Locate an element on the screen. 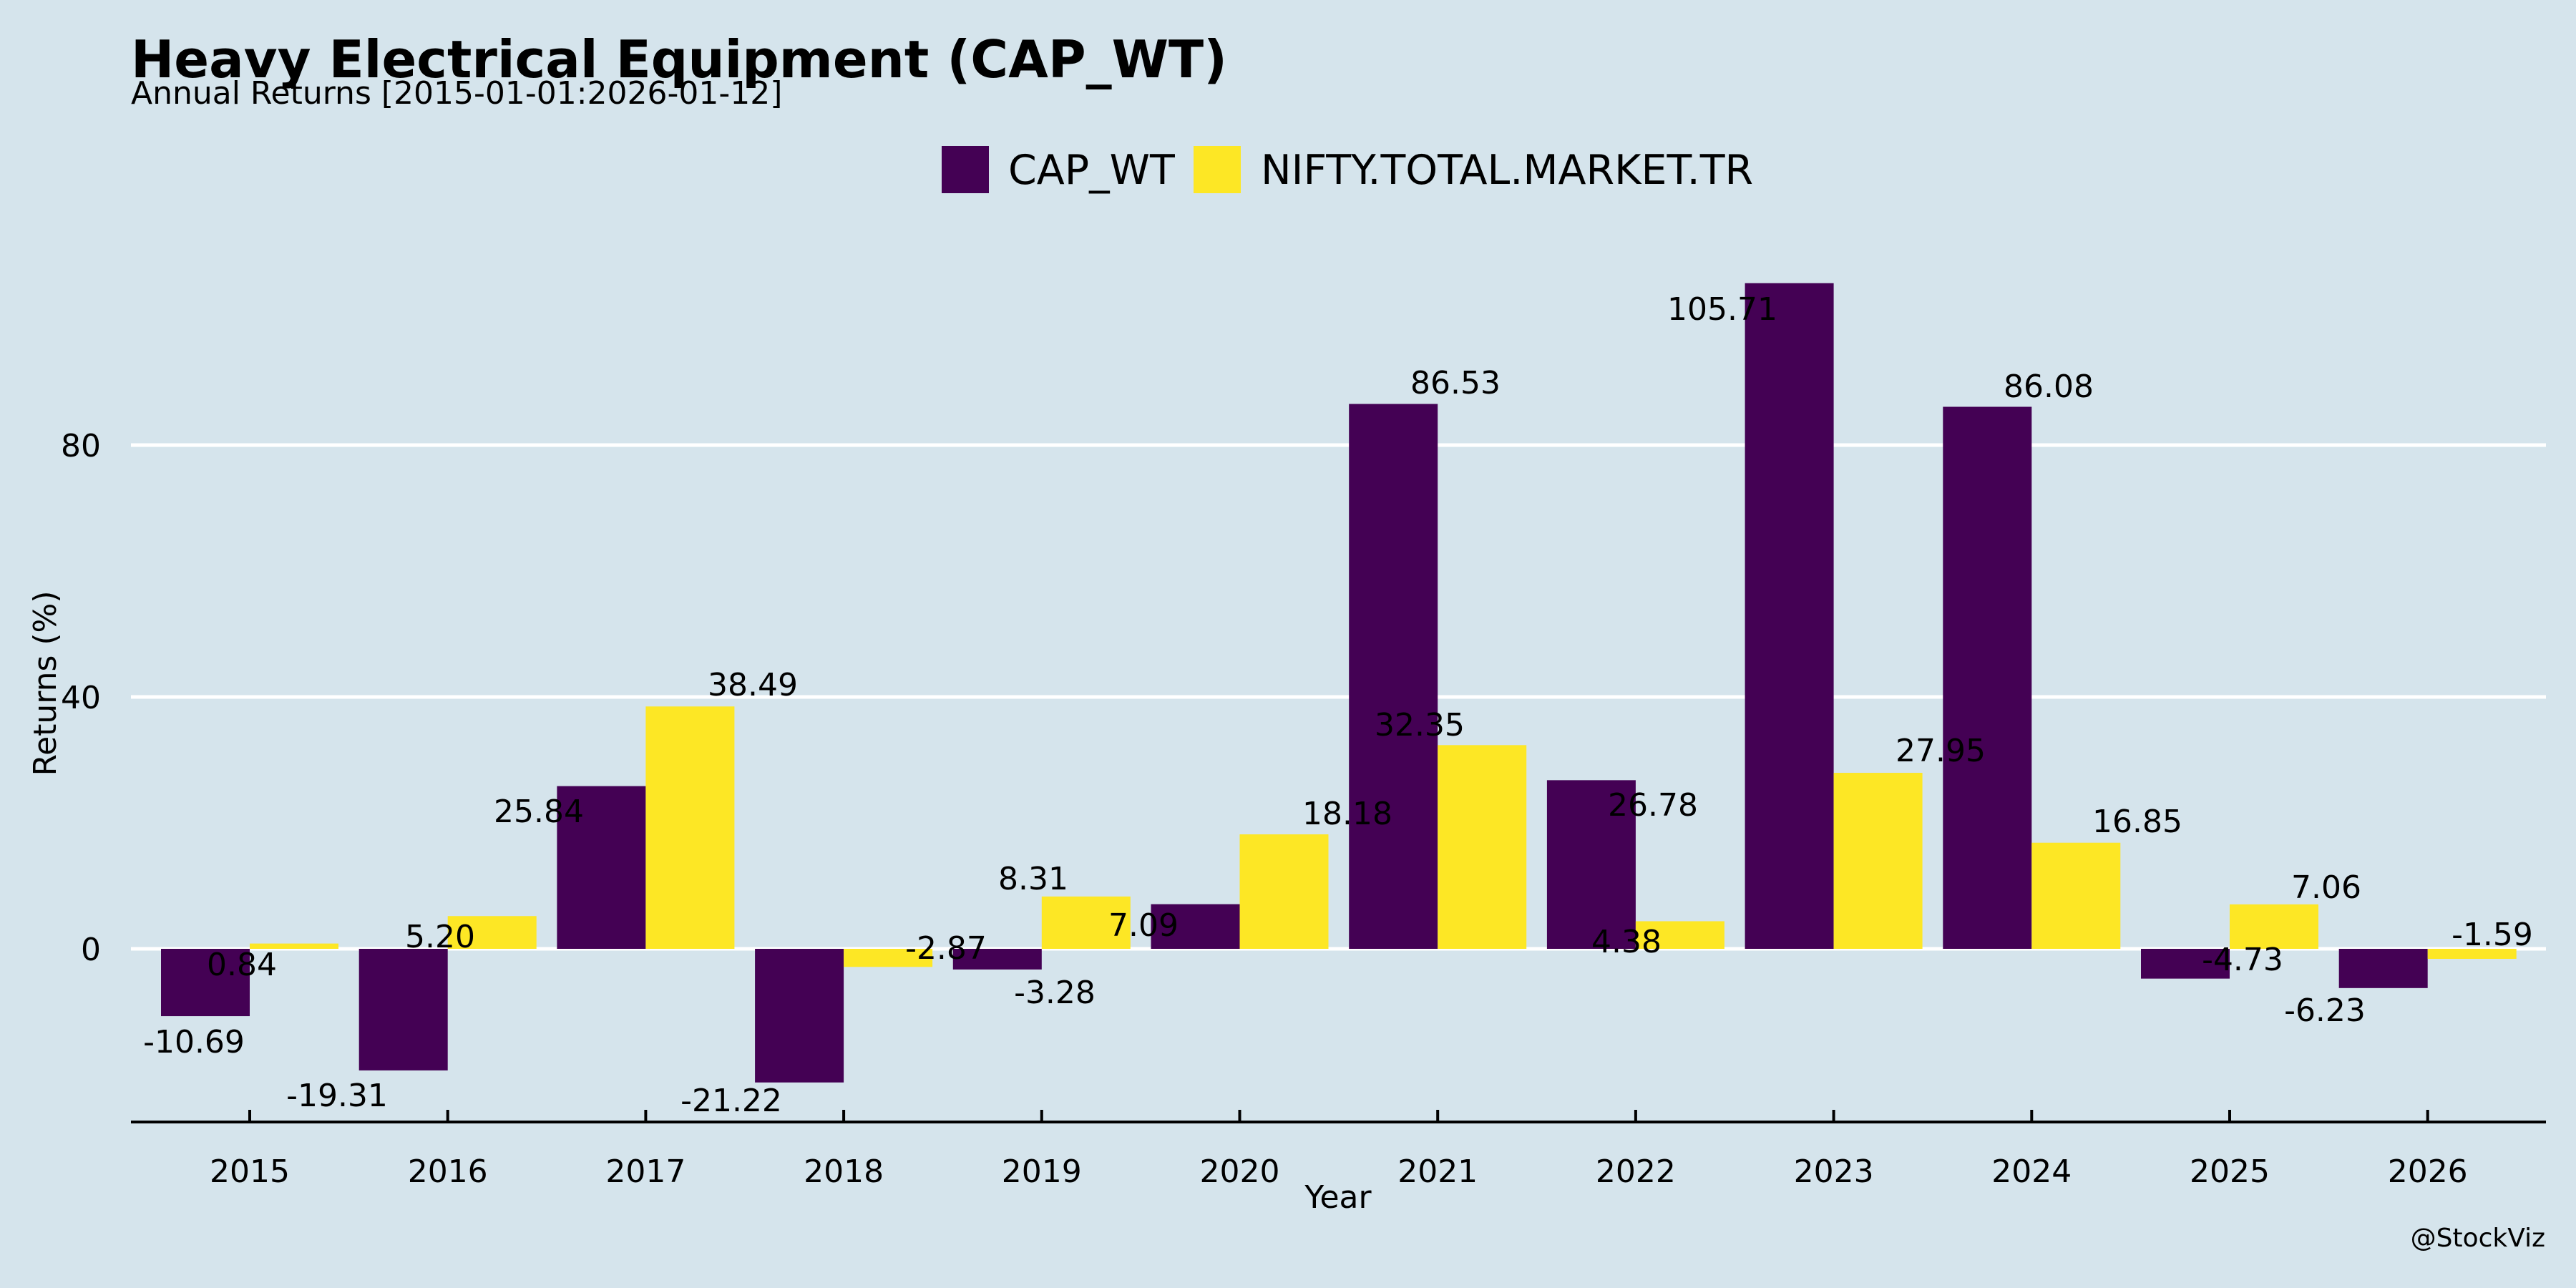 This screenshot has height=1288, width=2576. x-tick-label: 2015 is located at coordinates (250, 1171).